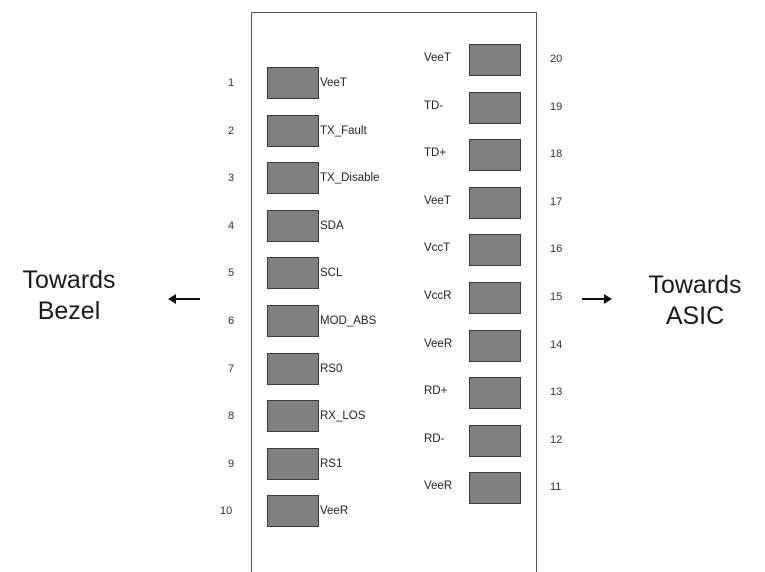 This screenshot has height=572, width=765. I want to click on left-pin-number: 9, so click(231, 464).